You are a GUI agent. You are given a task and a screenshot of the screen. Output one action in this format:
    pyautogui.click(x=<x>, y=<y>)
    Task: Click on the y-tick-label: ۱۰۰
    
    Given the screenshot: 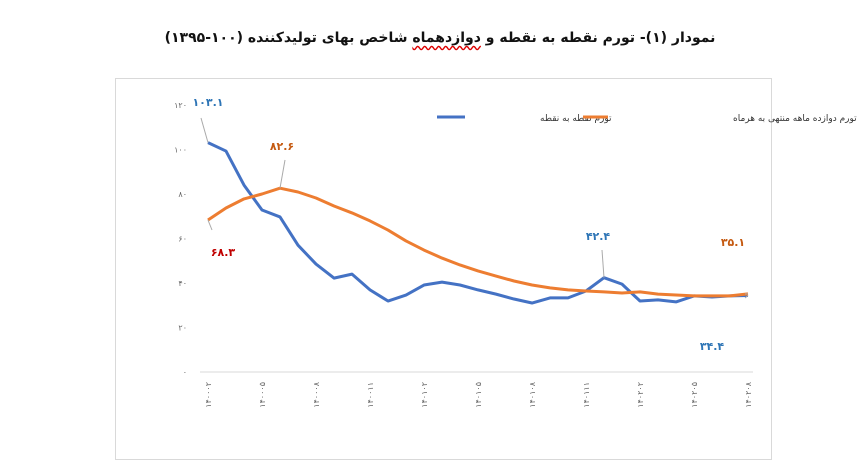 What is the action you would take?
    pyautogui.click(x=180, y=150)
    